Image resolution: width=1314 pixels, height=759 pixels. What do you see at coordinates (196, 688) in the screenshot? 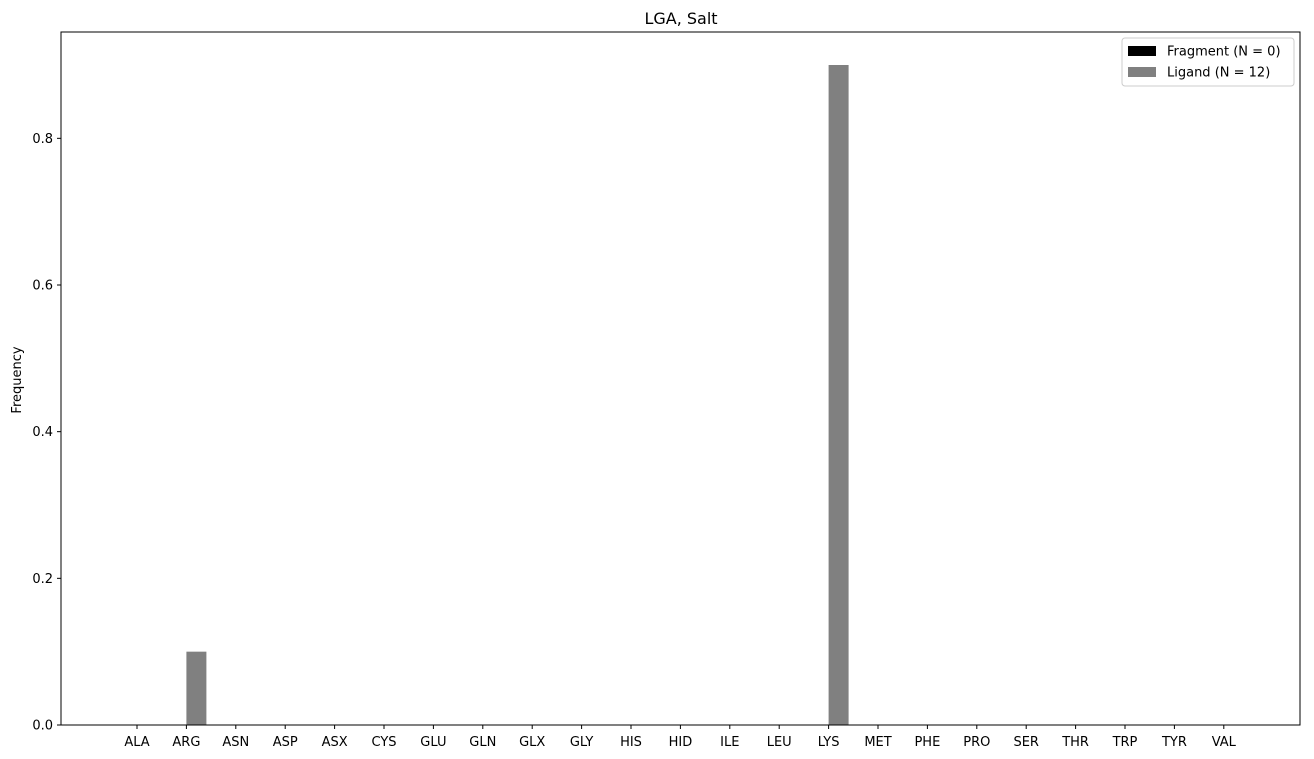
I see `bar-ligand-arg` at bounding box center [196, 688].